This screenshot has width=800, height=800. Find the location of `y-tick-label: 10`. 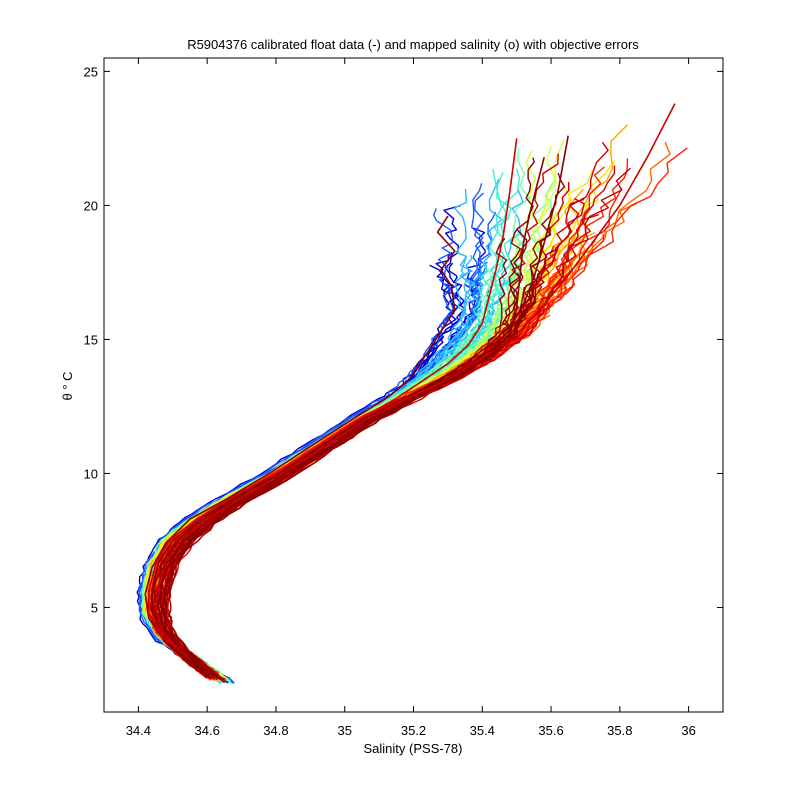

y-tick-label: 10 is located at coordinates (91, 473).